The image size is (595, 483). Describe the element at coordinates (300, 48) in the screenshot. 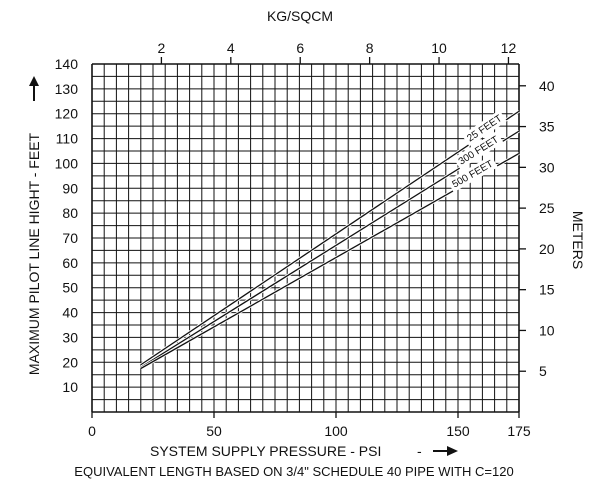

I see `top-tick-label: 6` at that location.